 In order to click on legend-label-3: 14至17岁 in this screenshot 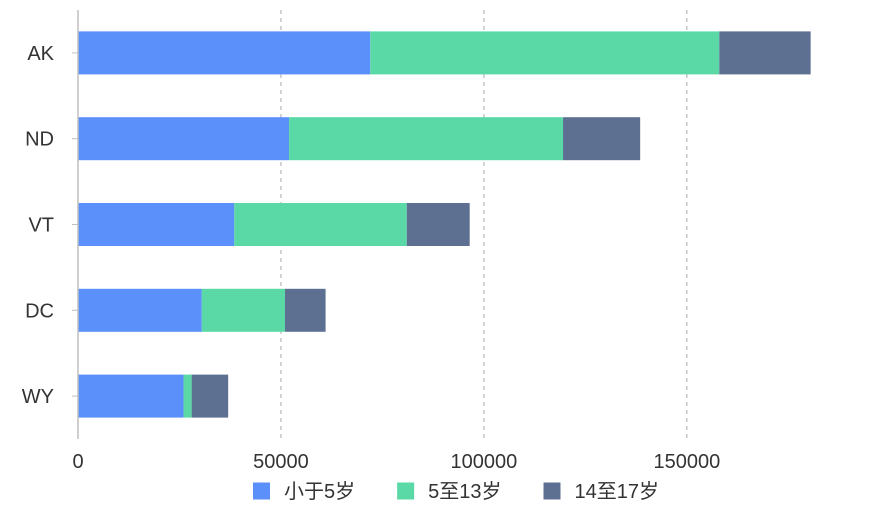, I will do `click(617, 491)`.